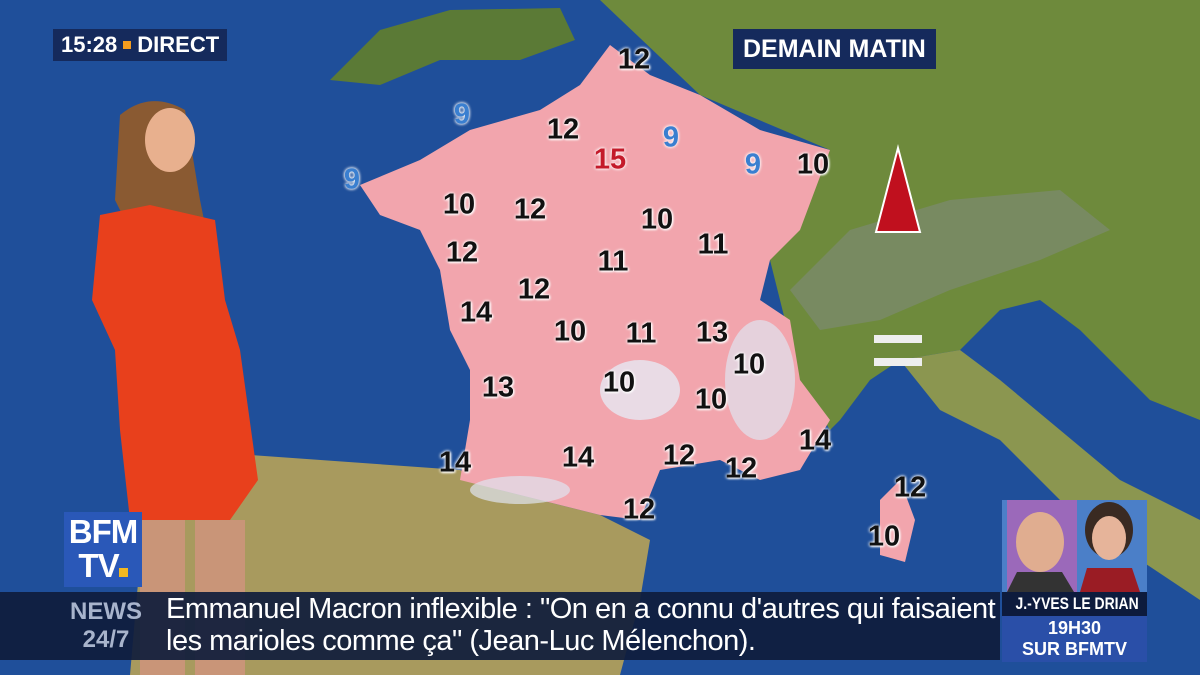 The height and width of the screenshot is (675, 1200). Describe the element at coordinates (898, 188) in the screenshot. I see `red-triangle-icon` at that location.